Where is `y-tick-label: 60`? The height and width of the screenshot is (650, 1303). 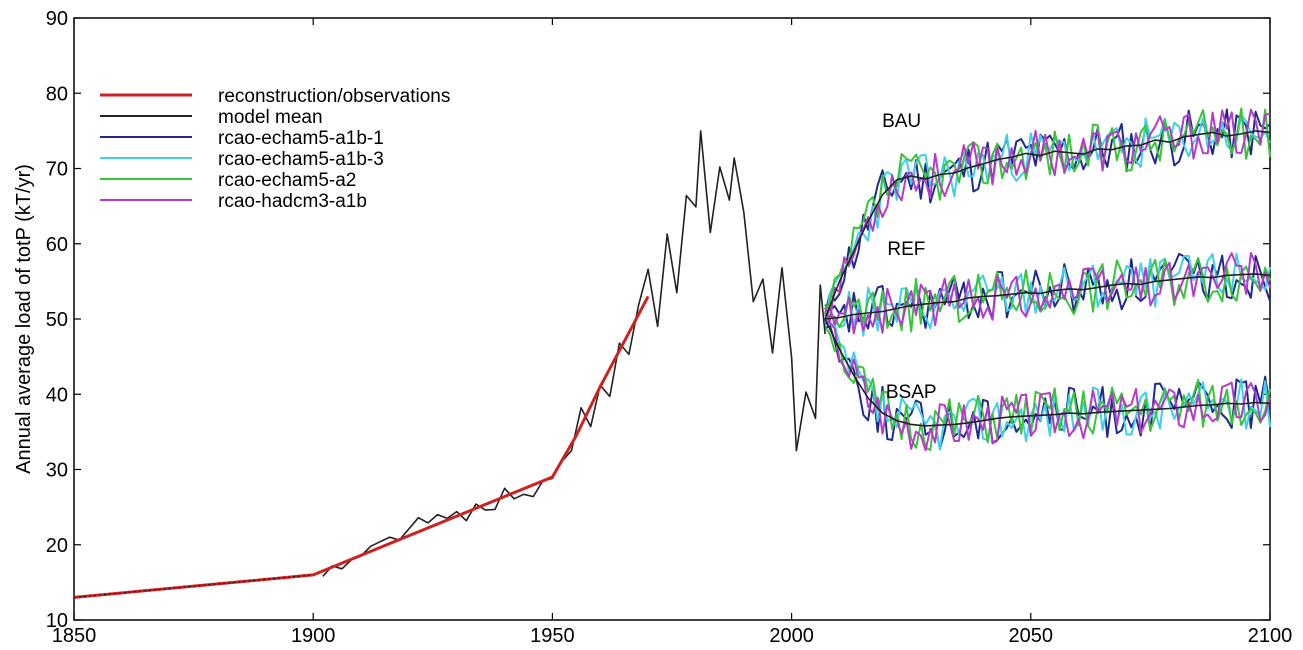 y-tick-label: 60 is located at coordinates (57, 245).